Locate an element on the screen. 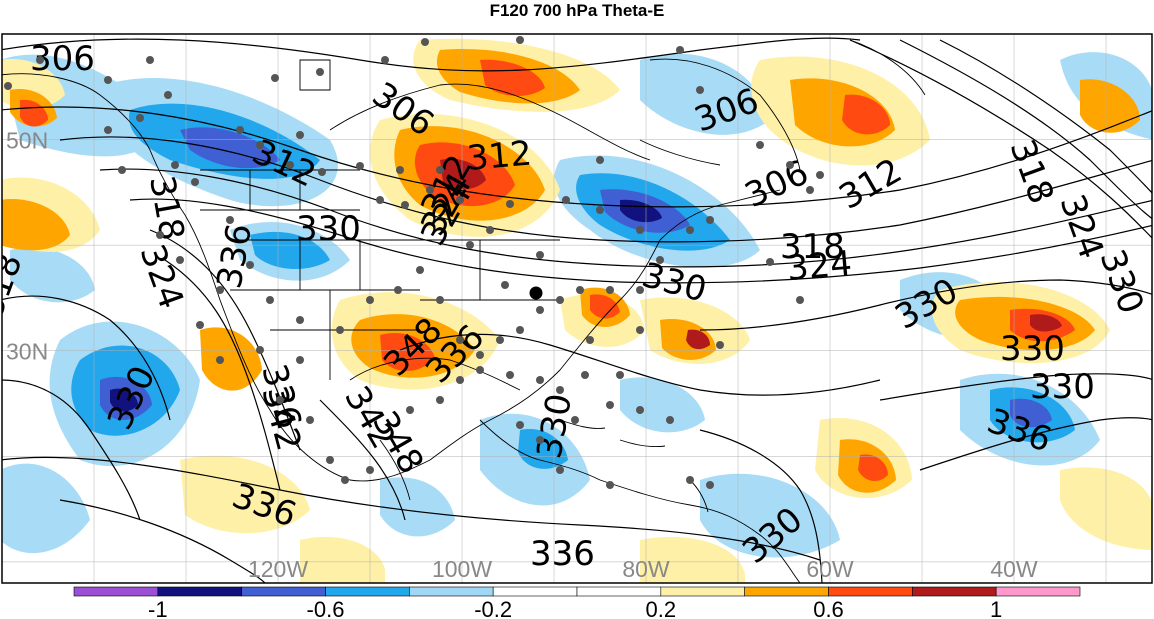 This screenshot has height=619, width=1154. contour-label: 312 is located at coordinates (499, 156).